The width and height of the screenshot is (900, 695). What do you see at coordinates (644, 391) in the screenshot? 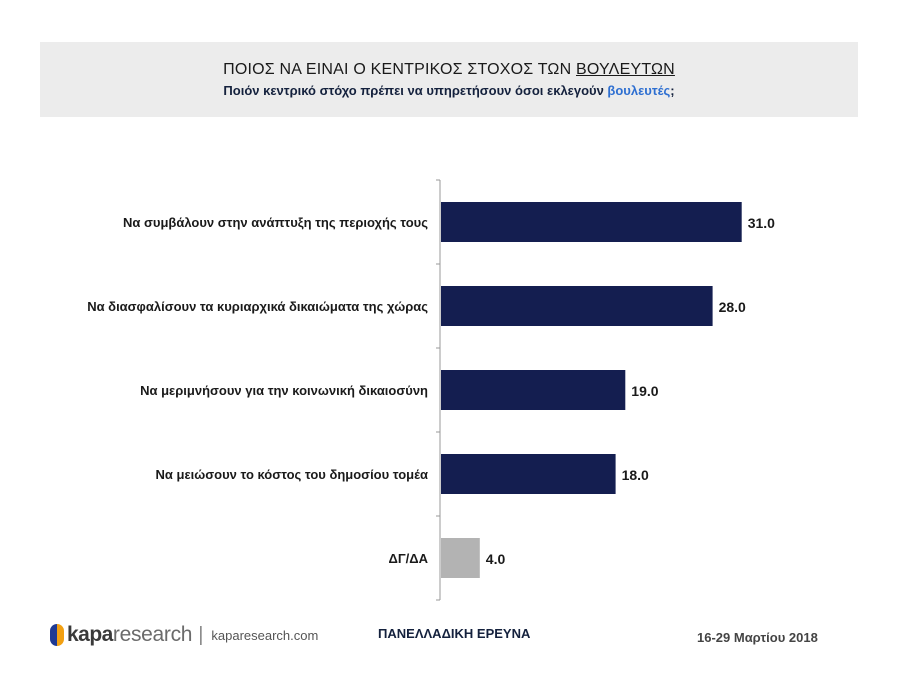
I see `data-label: 19.0` at bounding box center [644, 391].